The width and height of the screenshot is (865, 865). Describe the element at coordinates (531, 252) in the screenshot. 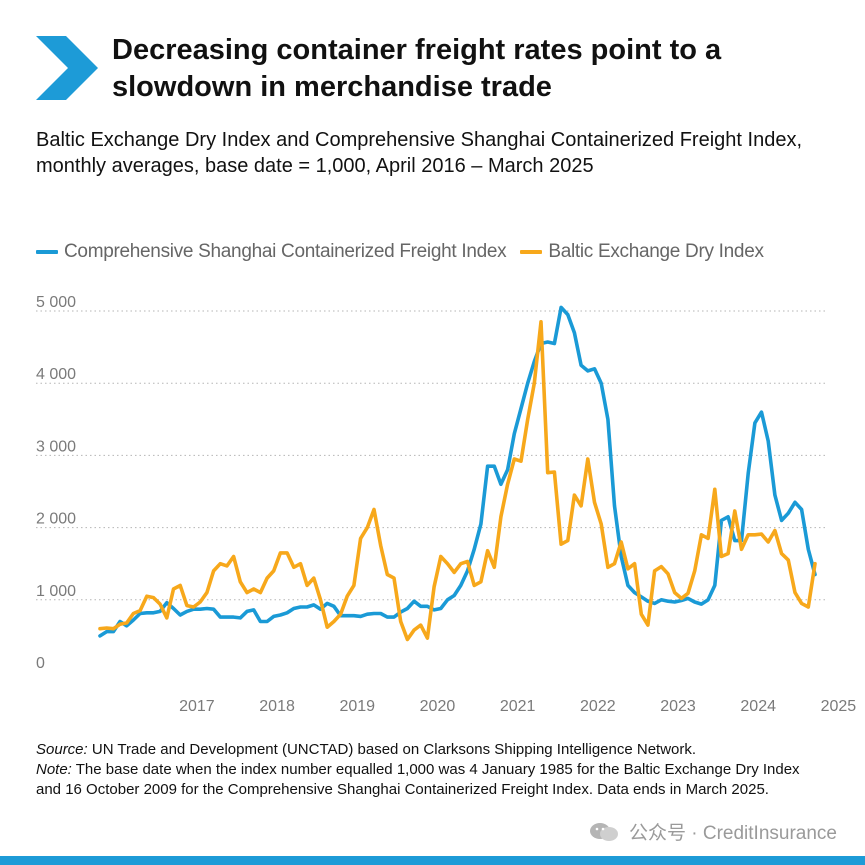

I see `legend-swatch-bdi` at that location.